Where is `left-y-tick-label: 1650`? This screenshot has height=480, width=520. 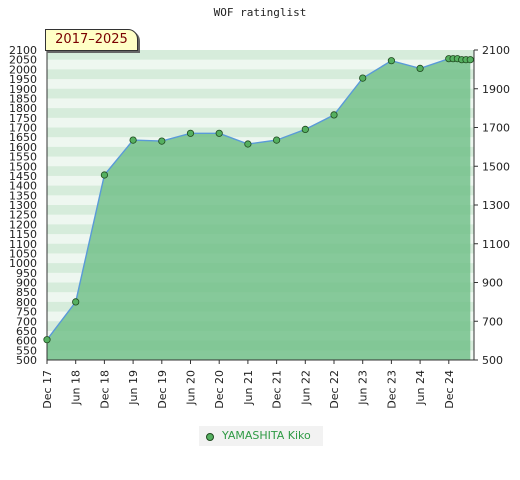
left-y-tick-label: 1650 is located at coordinates (23, 137).